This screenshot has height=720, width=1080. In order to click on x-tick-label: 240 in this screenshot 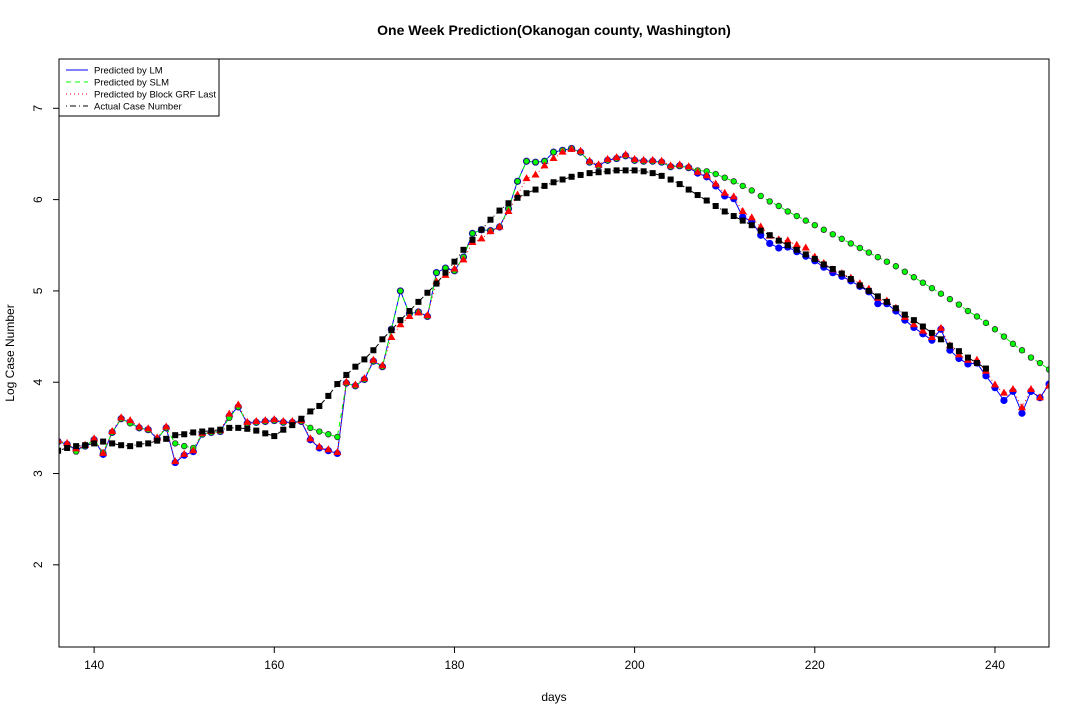, I will do `click(995, 665)`.